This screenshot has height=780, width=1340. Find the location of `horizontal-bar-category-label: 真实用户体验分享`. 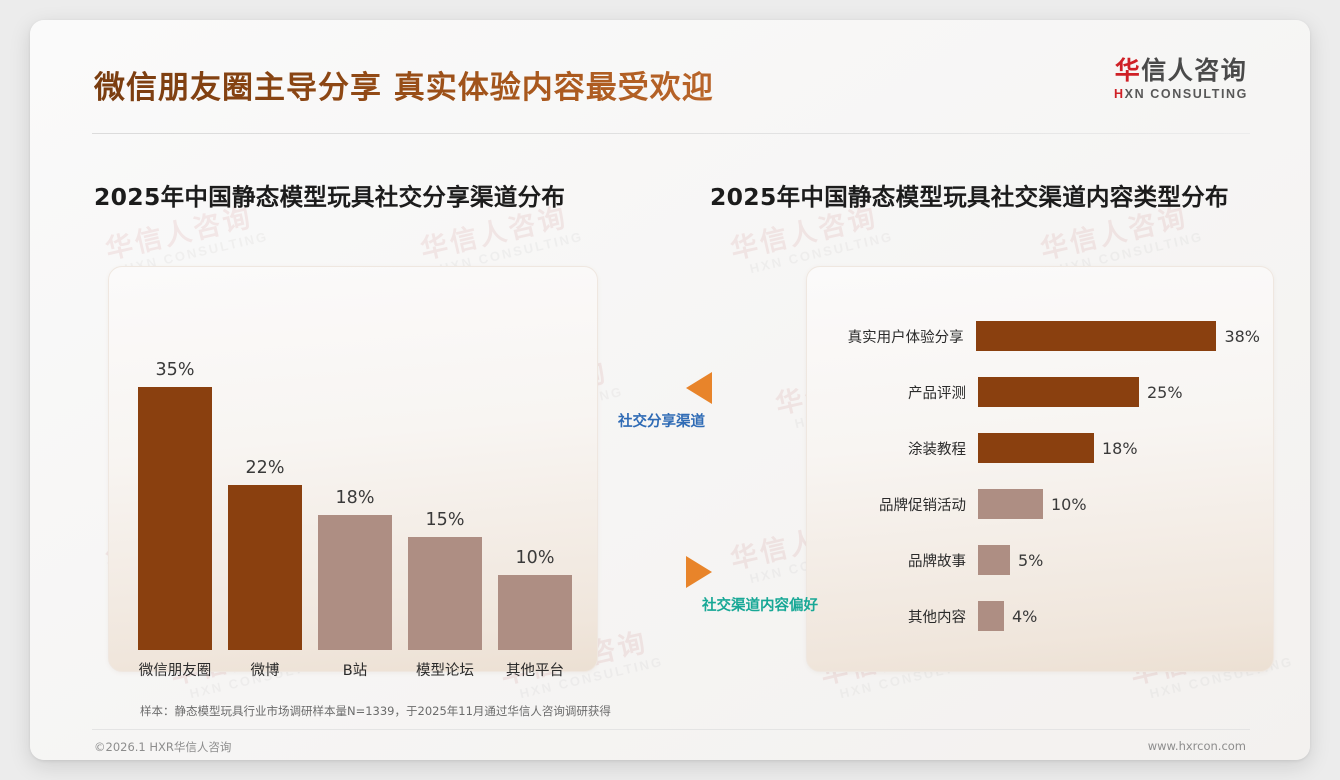

horizontal-bar-category-label: 真实用户体验分享 is located at coordinates (905, 337).